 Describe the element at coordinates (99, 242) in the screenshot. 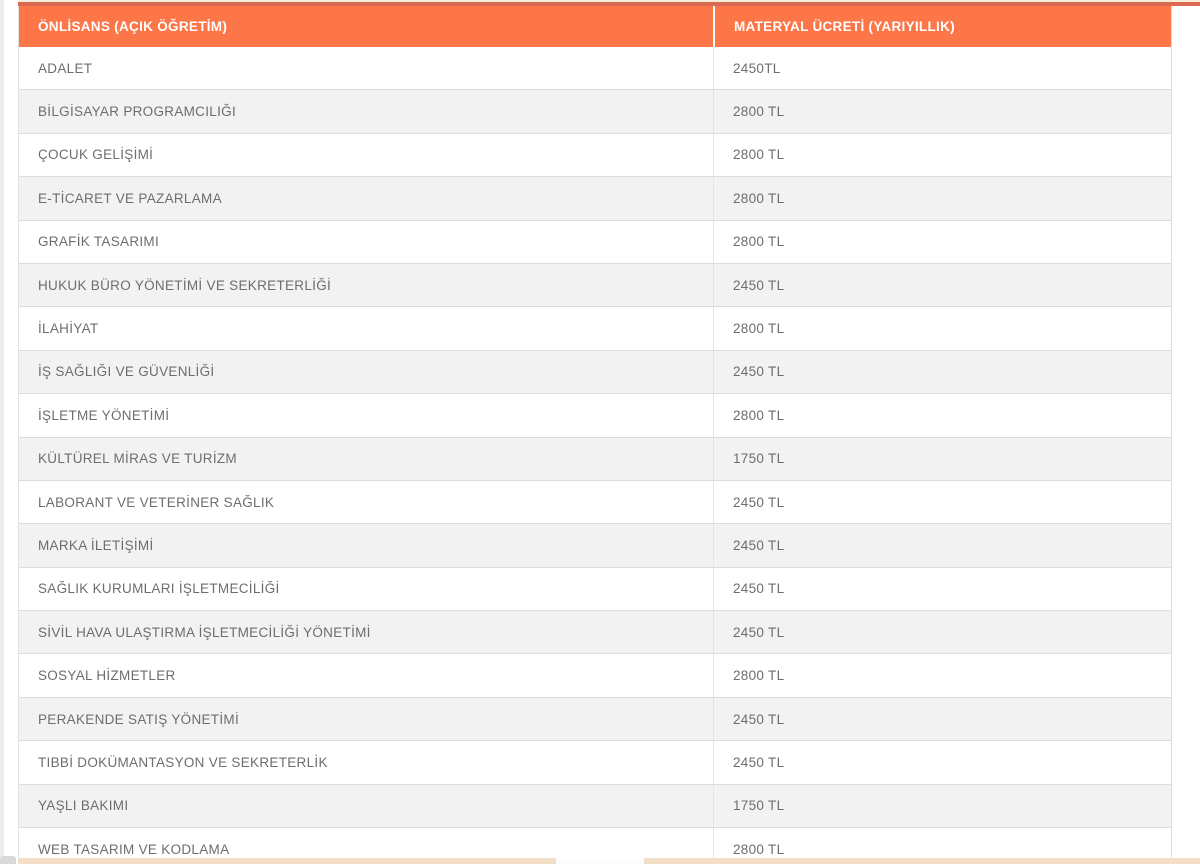

I see `program-name-cell: GRAFİK TASARIMI` at that location.